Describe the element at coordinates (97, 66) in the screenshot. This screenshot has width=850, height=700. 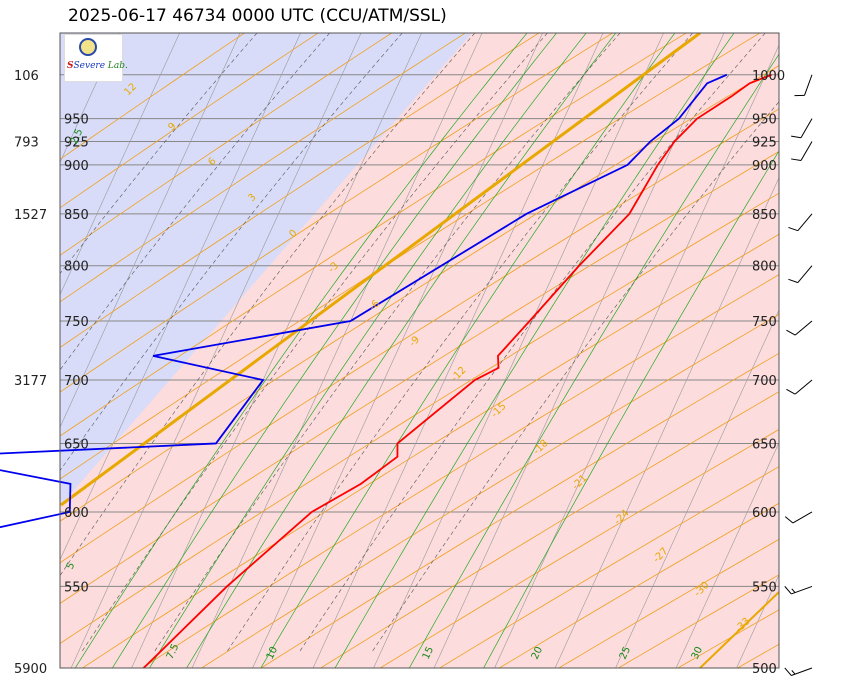
I see `logo-text: SSevere Lab.` at that location.